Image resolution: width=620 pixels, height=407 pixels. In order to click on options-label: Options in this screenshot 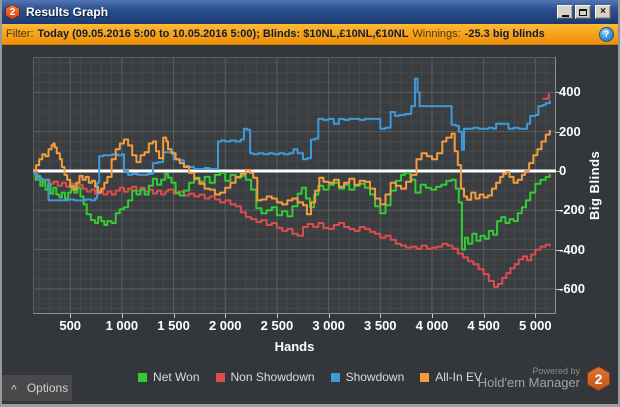, I will do `click(47, 388)`.